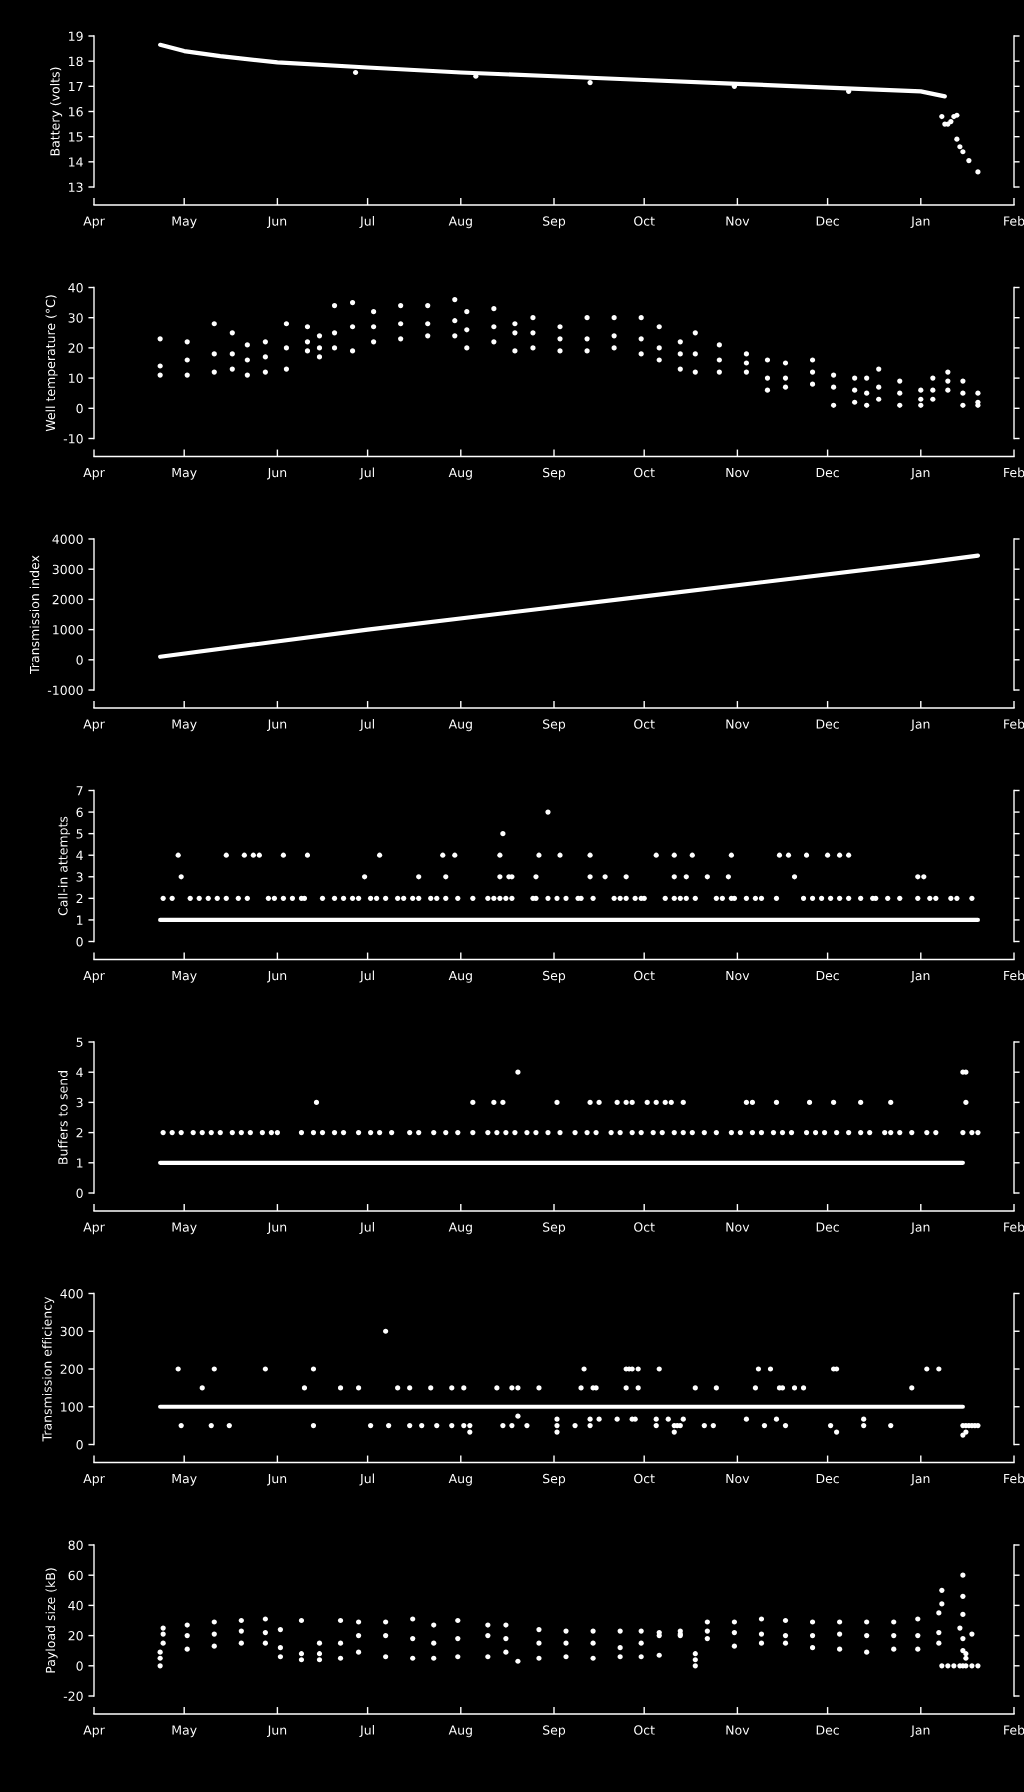 The height and width of the screenshot is (1792, 1024). I want to click on y-tick-label: 2000, so click(67, 599).